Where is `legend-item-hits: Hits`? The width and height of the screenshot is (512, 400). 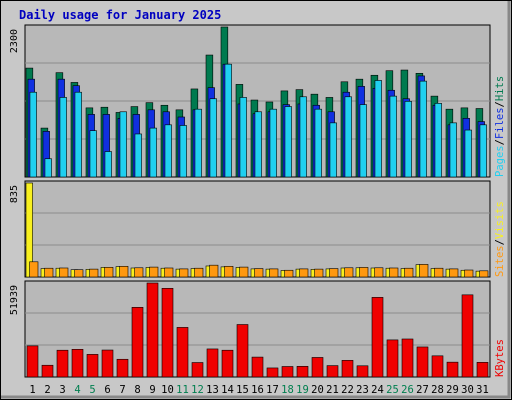 legend-item-hits: Hits is located at coordinates (500, 88).